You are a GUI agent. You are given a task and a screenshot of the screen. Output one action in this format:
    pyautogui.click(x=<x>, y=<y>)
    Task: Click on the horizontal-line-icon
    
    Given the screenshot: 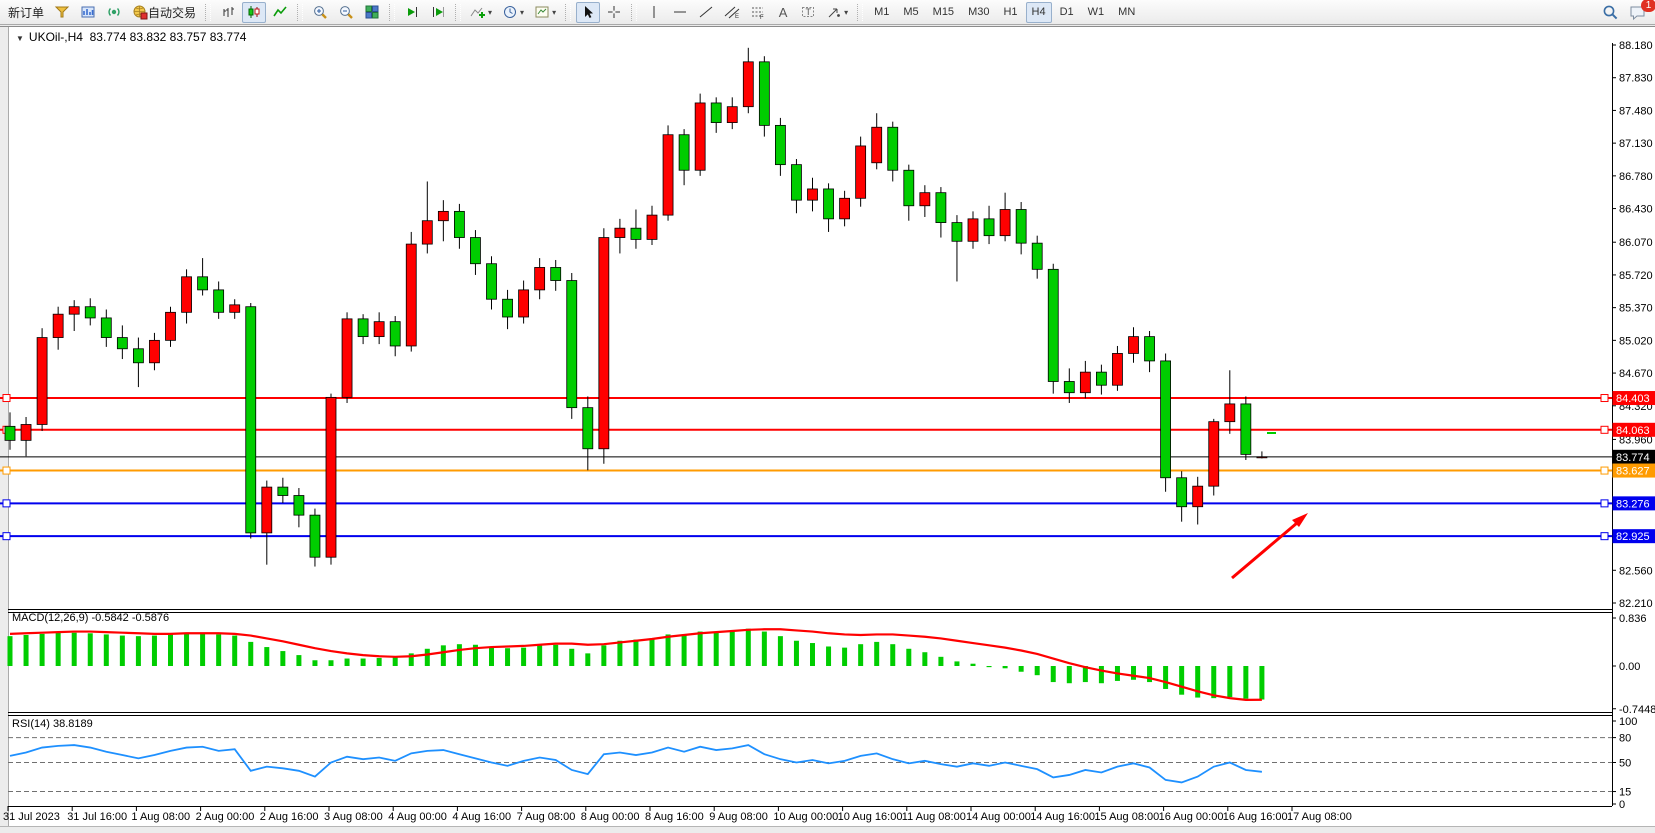 What is the action you would take?
    pyautogui.click(x=680, y=12)
    